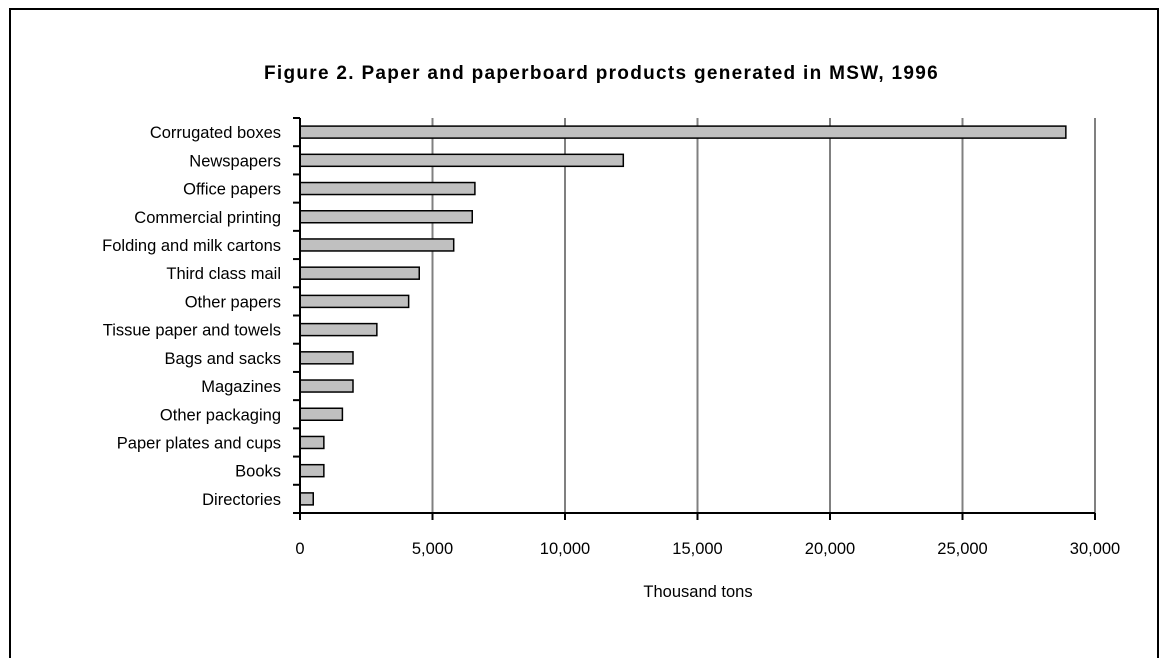  Describe the element at coordinates (241, 500) in the screenshot. I see `category-label-13: Directories` at that location.